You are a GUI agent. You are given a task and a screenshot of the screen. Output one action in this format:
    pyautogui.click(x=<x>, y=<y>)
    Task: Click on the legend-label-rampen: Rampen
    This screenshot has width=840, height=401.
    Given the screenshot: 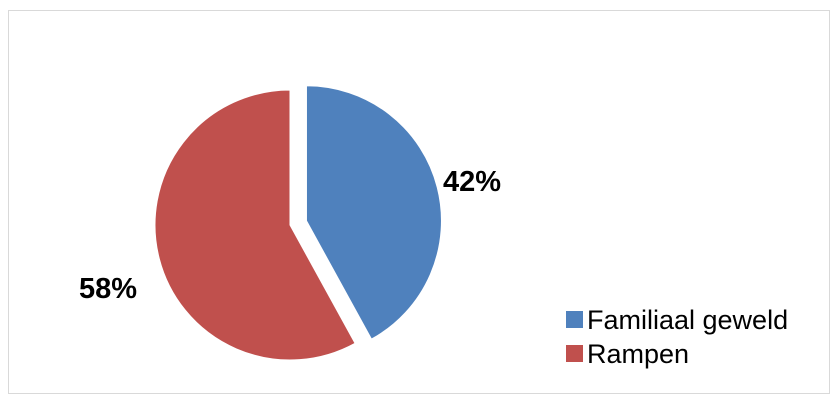 What is the action you would take?
    pyautogui.click(x=638, y=354)
    